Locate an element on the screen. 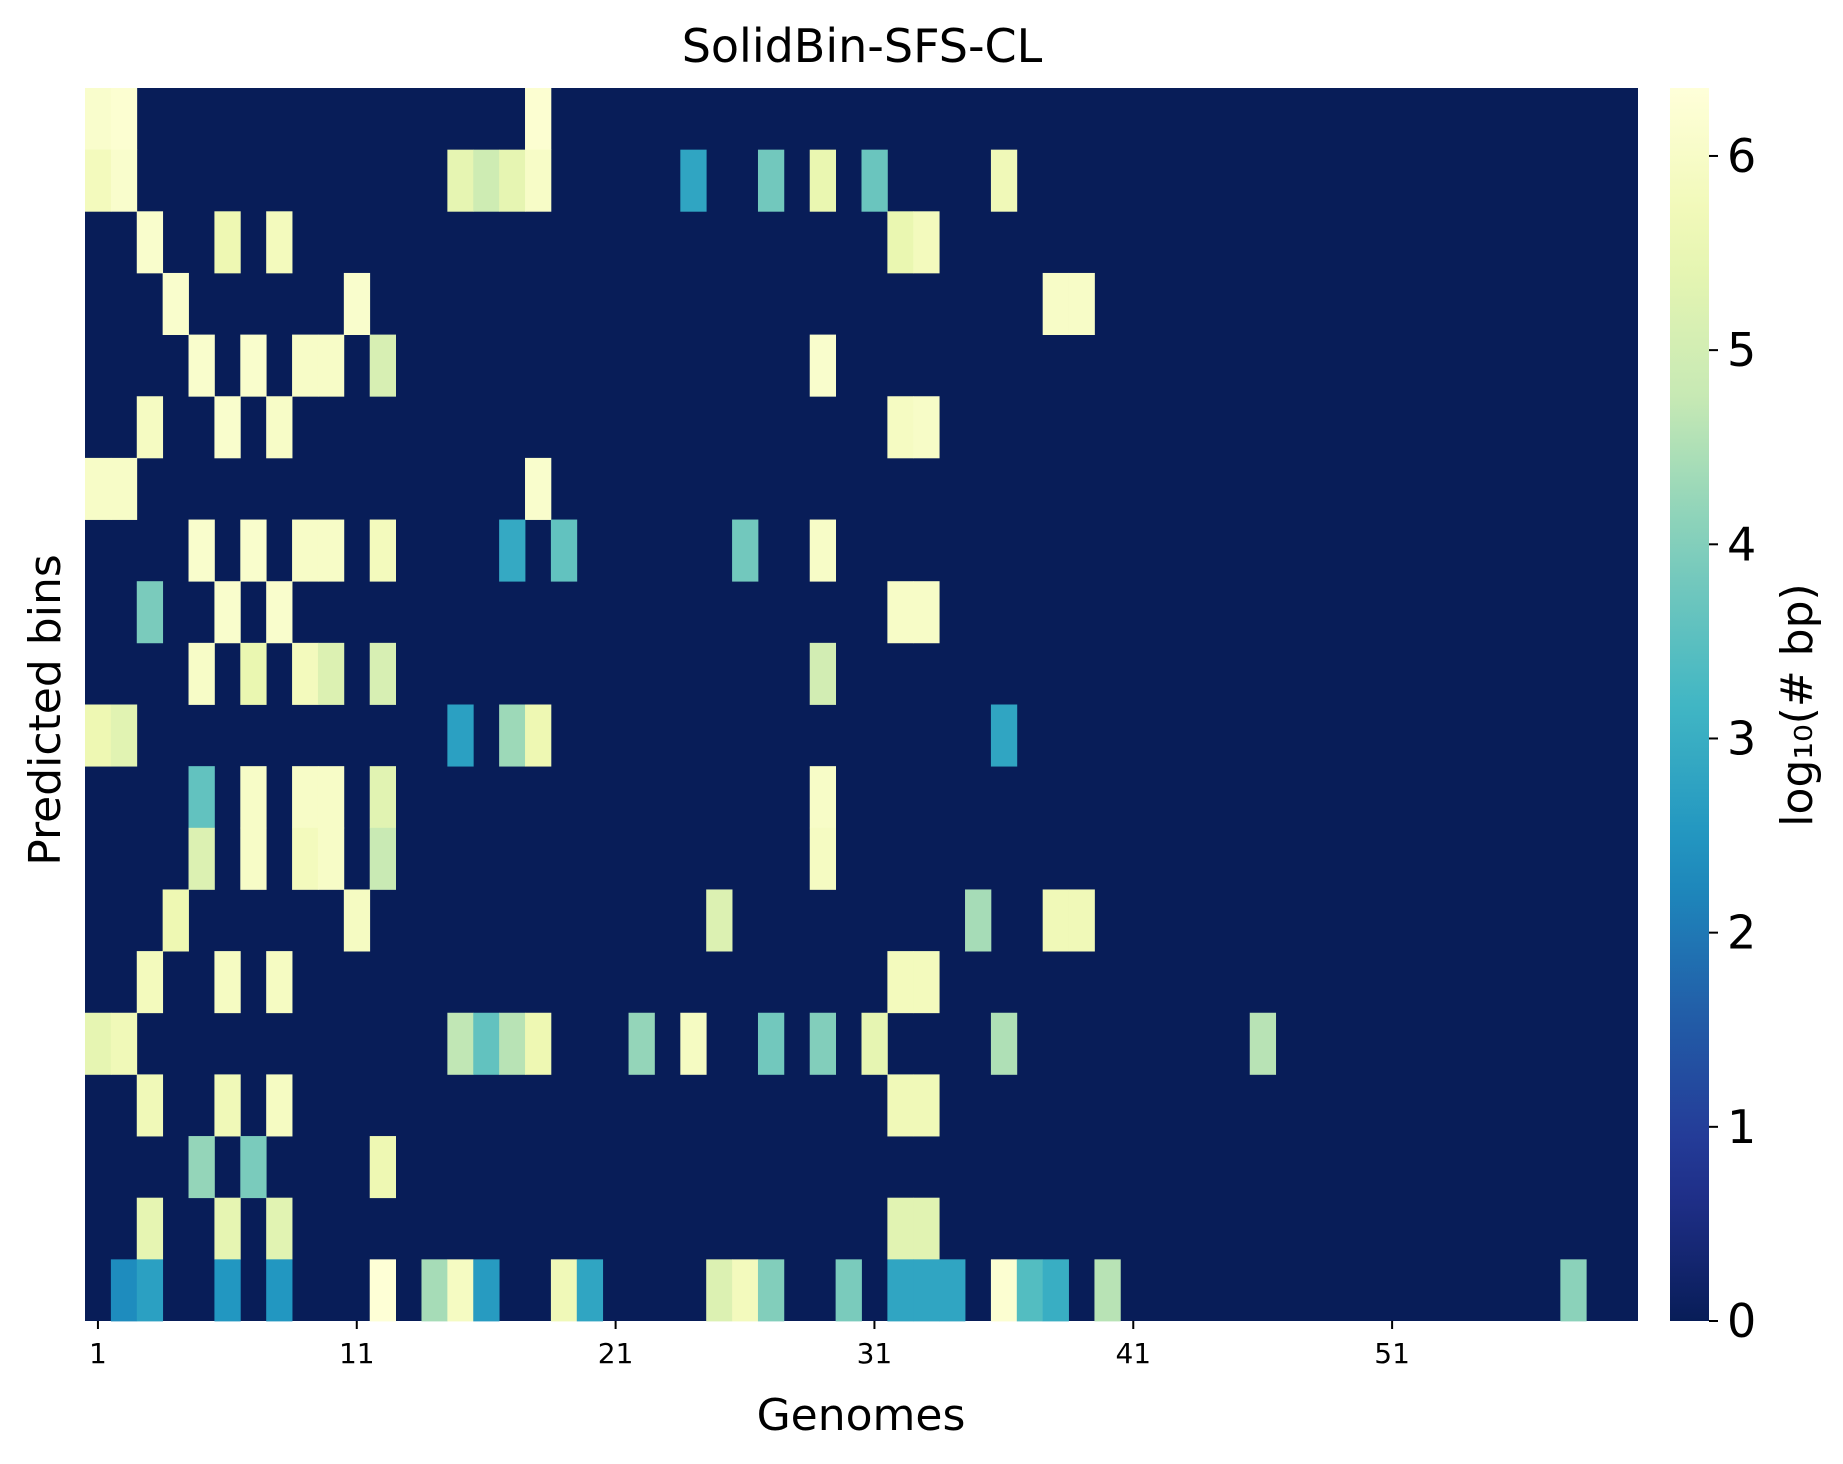  colorbar-axis: 0 1 2 3 4 5 6 is located at coordinates (1732, 738).